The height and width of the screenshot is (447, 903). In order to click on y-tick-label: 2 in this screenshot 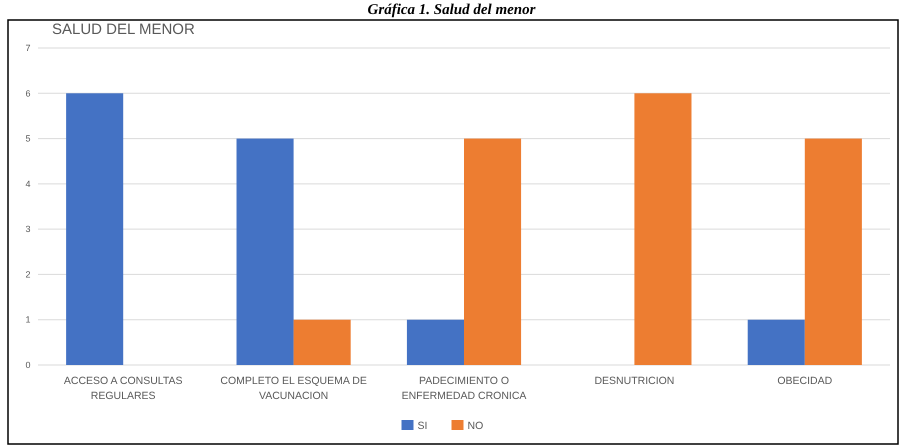, I will do `click(28, 274)`.